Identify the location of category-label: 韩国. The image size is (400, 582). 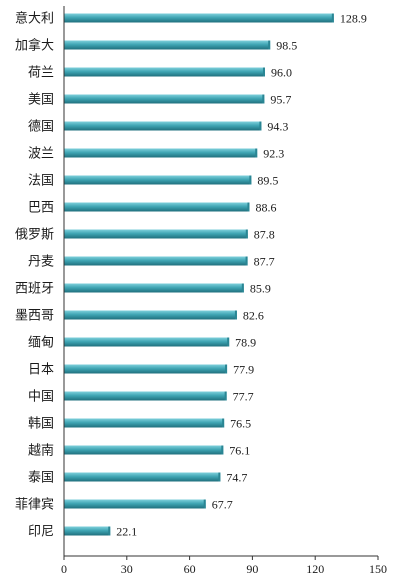
(41, 424).